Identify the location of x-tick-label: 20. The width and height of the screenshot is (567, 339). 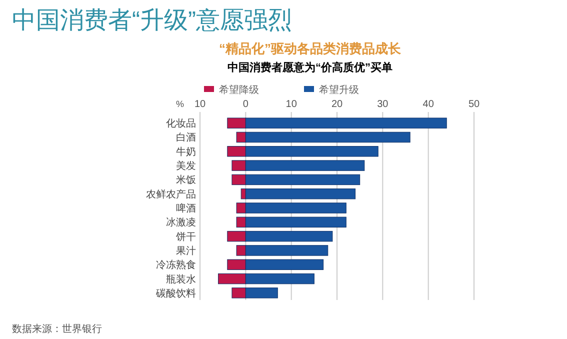
(337, 104).